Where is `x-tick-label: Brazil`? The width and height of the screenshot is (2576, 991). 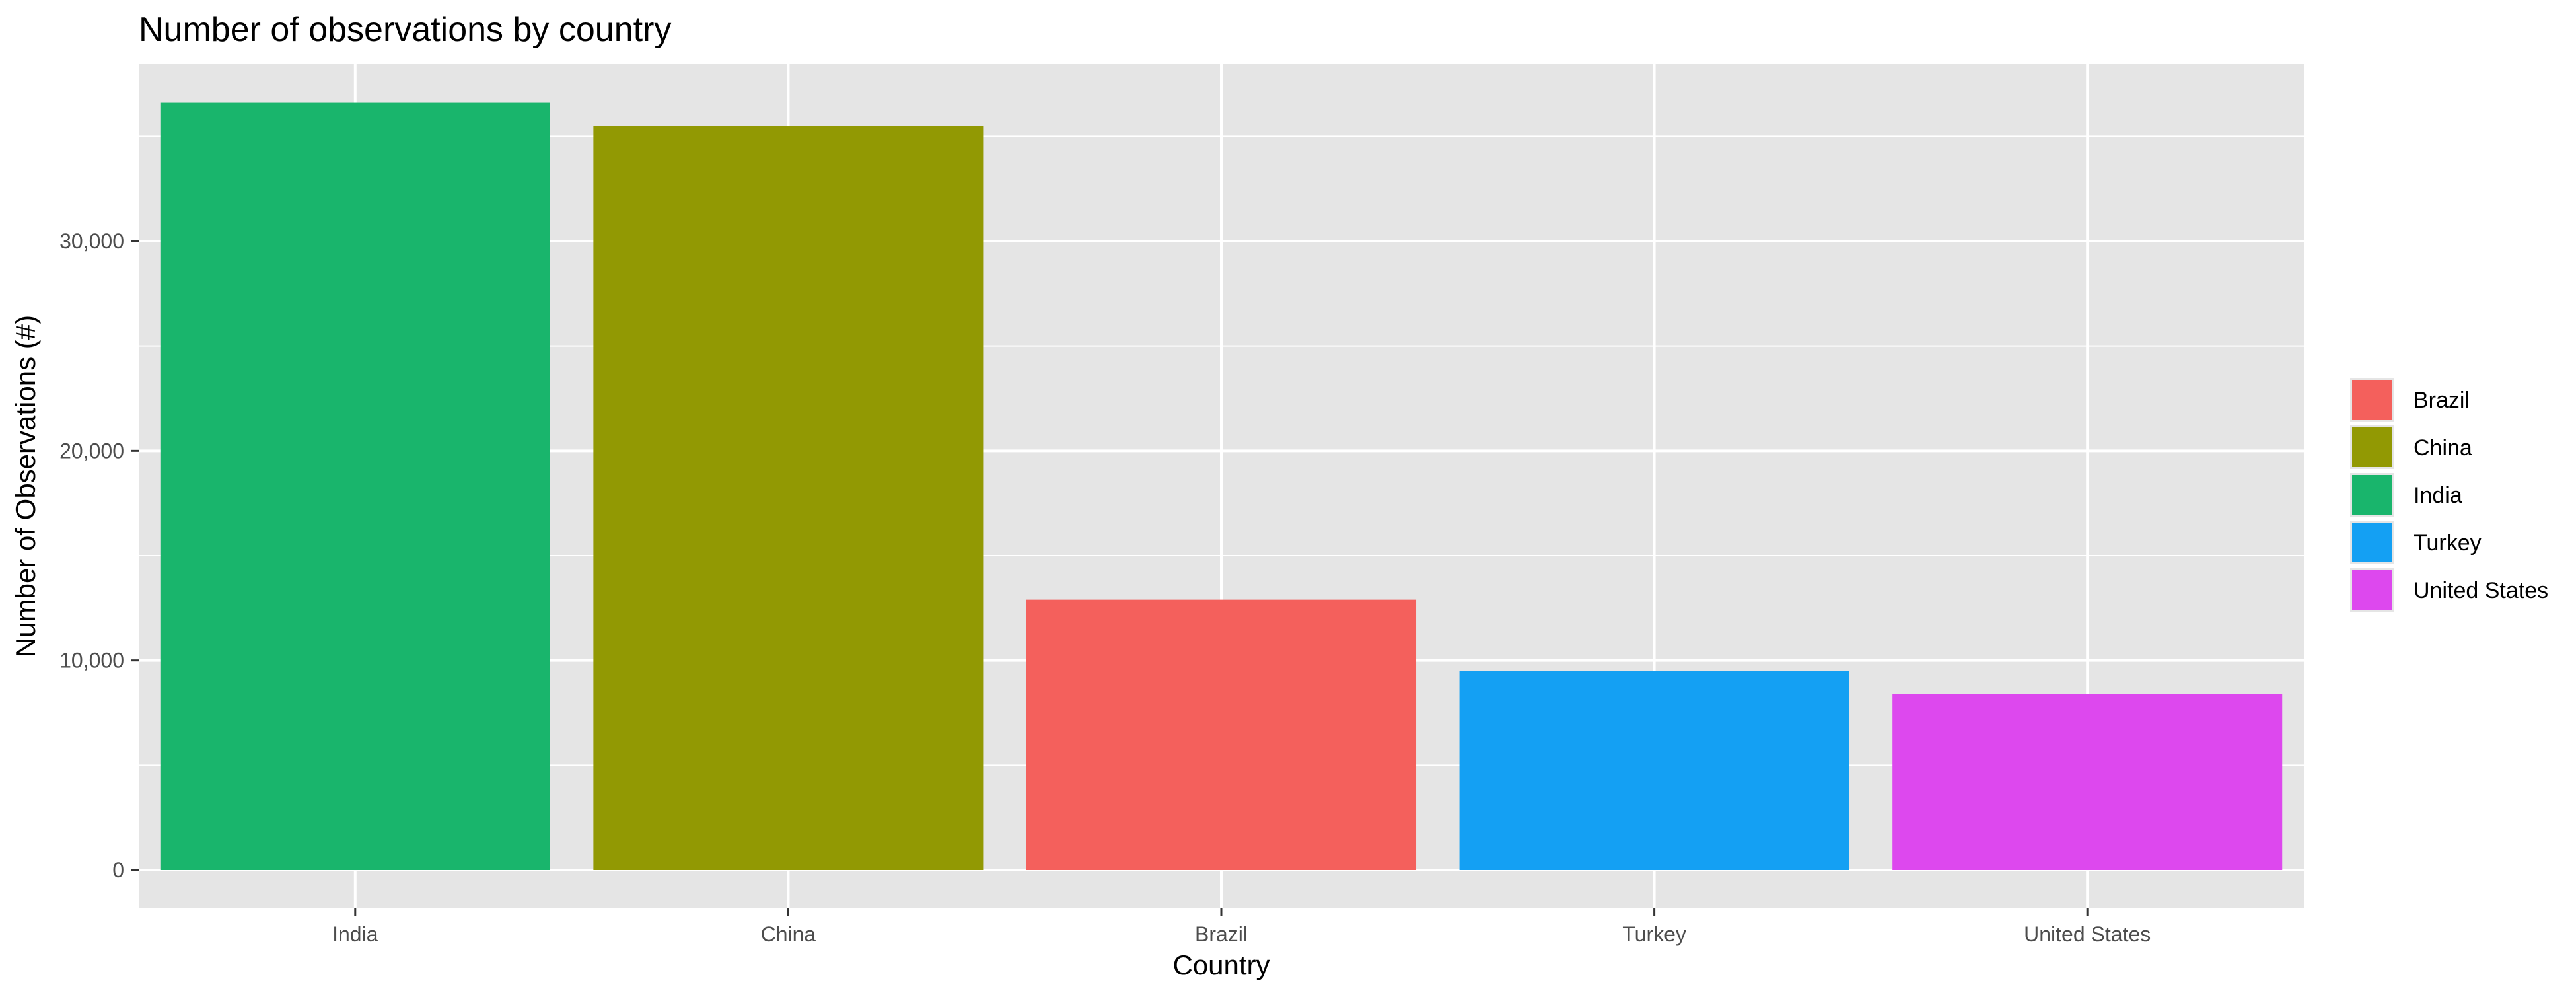 x-tick-label: Brazil is located at coordinates (1221, 934).